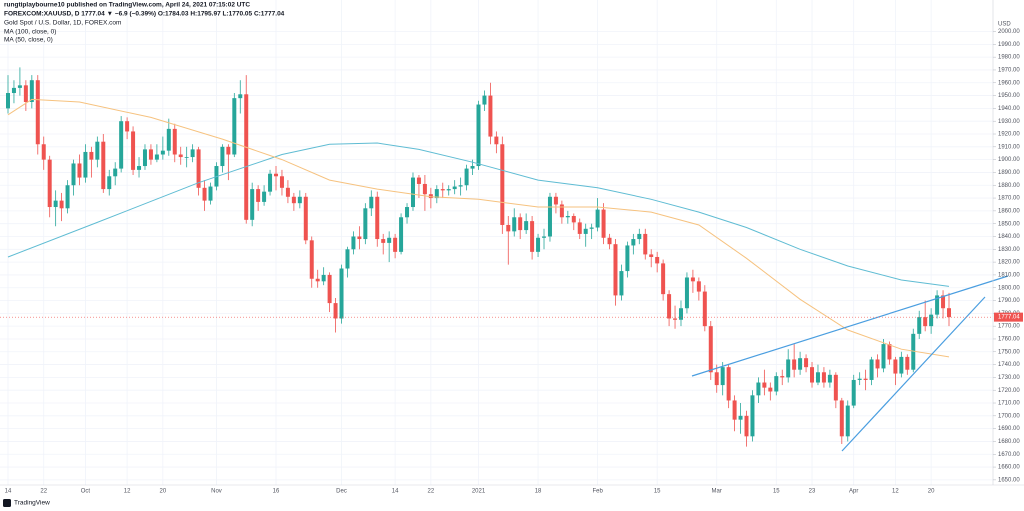 This screenshot has width=1024, height=511. What do you see at coordinates (1009, 237) in the screenshot?
I see `y-tick-label: 1840.00` at bounding box center [1009, 237].